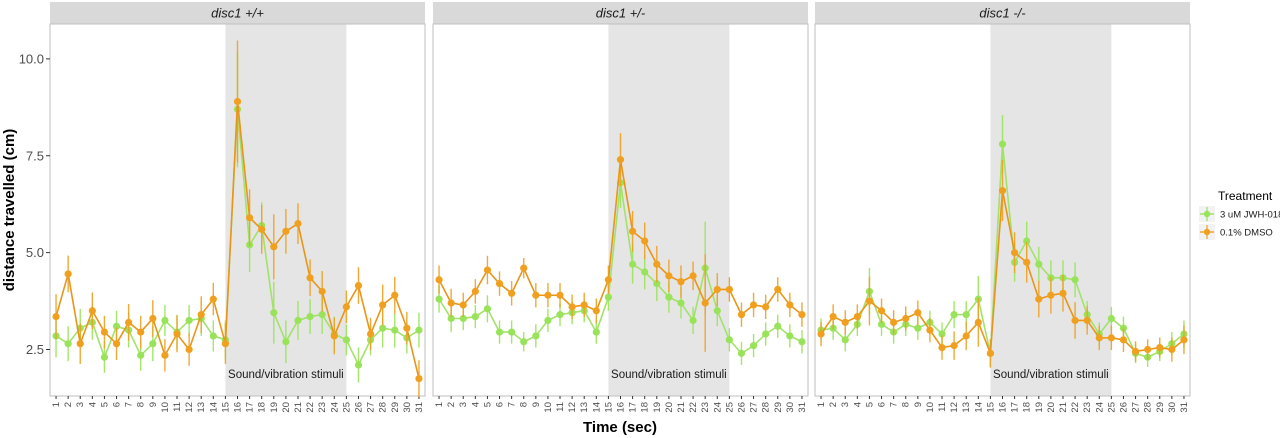 The width and height of the screenshot is (1280, 438). Describe the element at coordinates (1099, 407) in the screenshot. I see `x-tick-label: 24` at that location.